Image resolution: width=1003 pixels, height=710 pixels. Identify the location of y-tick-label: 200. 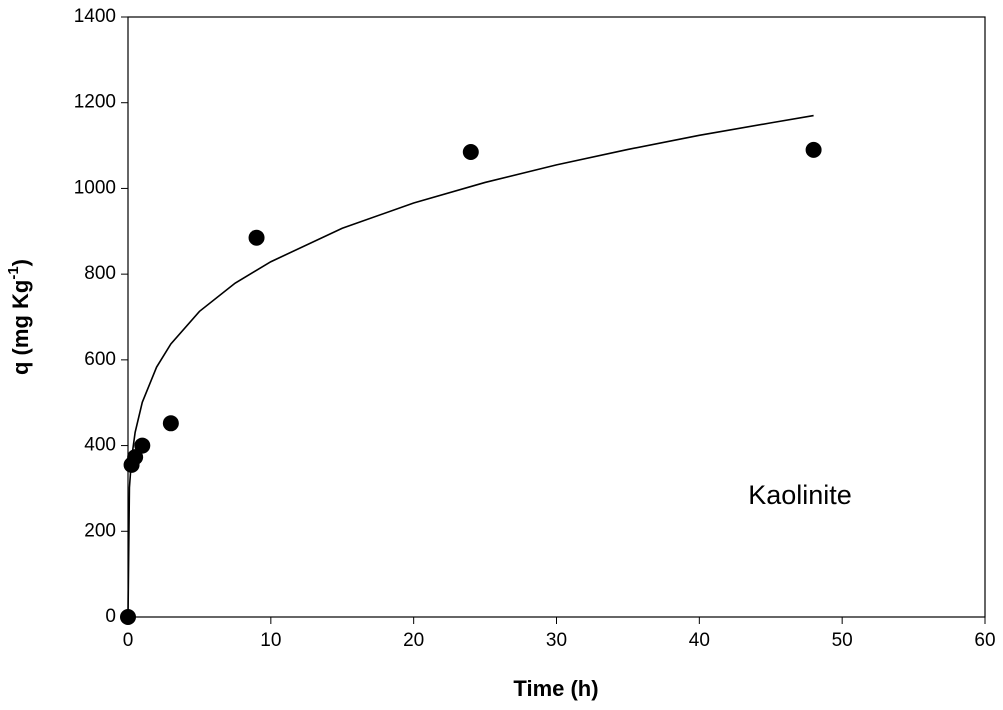
(100, 530).